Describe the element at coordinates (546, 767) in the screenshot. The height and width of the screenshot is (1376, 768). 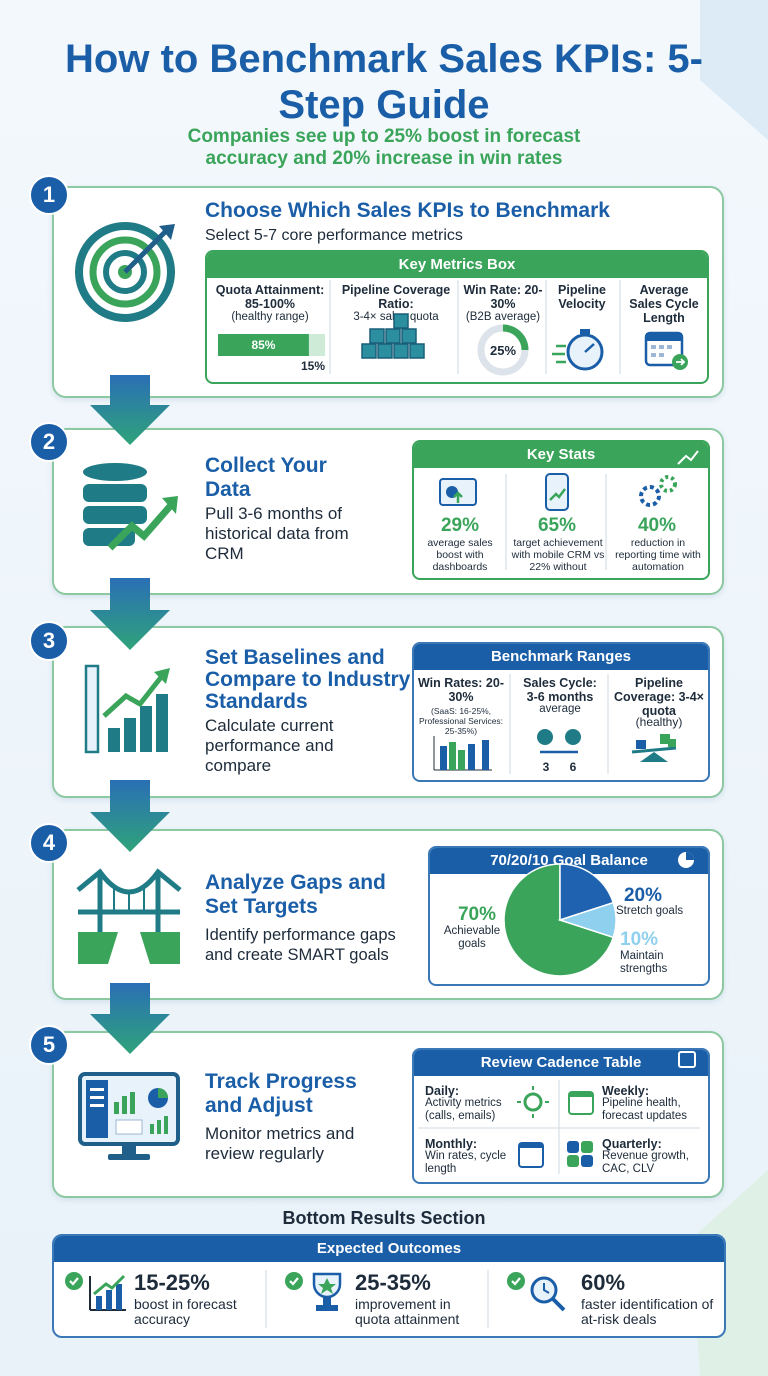
I see `range-end: 3` at that location.